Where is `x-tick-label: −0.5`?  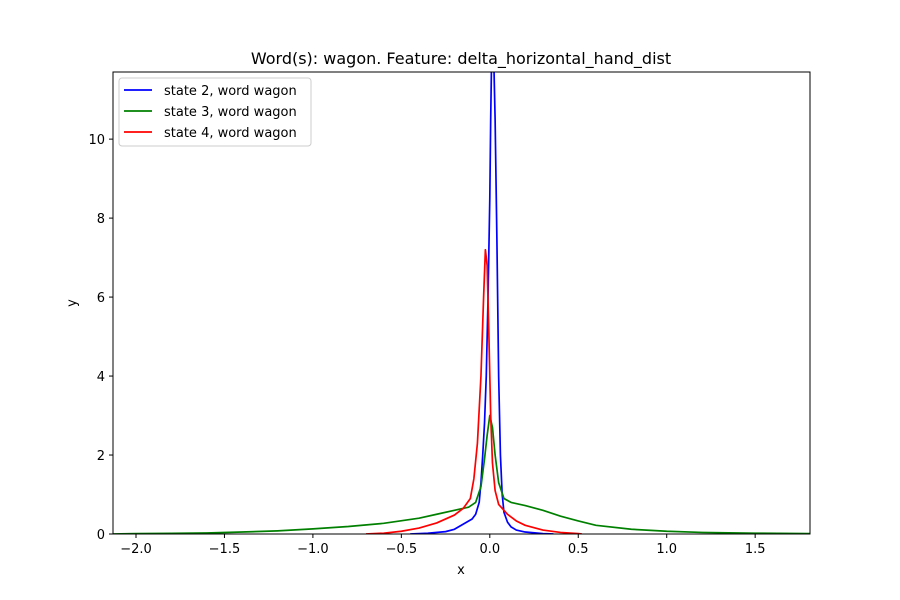 x-tick-label: −0.5 is located at coordinates (402, 549).